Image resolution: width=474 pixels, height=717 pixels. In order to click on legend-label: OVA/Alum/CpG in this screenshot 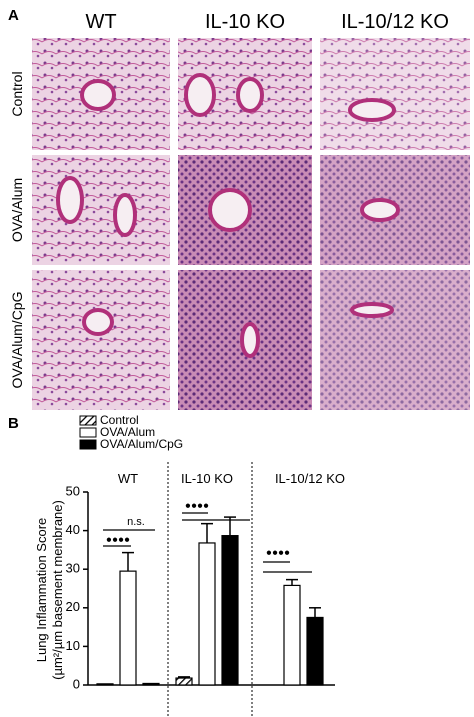, I will do `click(141, 444)`.